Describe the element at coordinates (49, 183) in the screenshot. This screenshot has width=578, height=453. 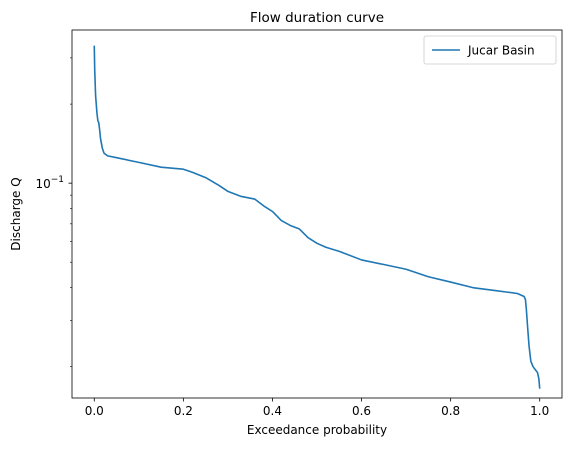
I see `y-tick-label: 10−1` at that location.